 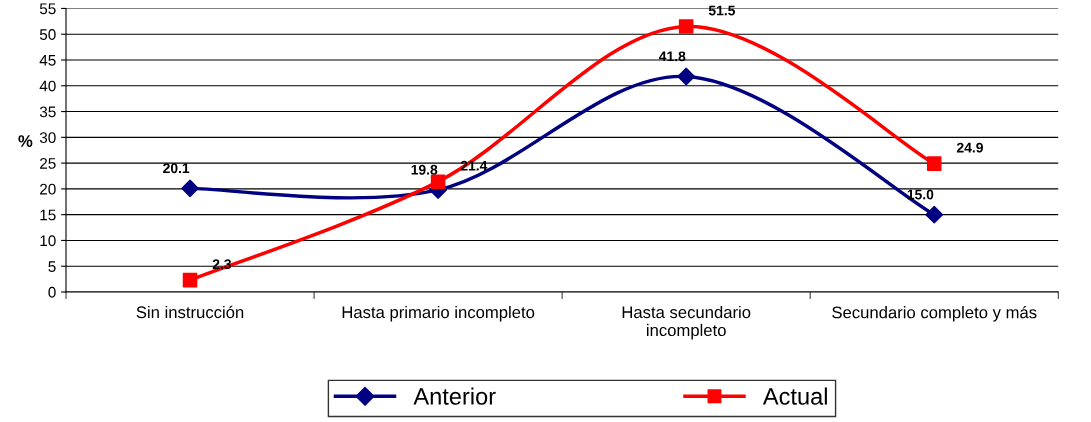 I want to click on legend-label: Actual, so click(x=794, y=396).